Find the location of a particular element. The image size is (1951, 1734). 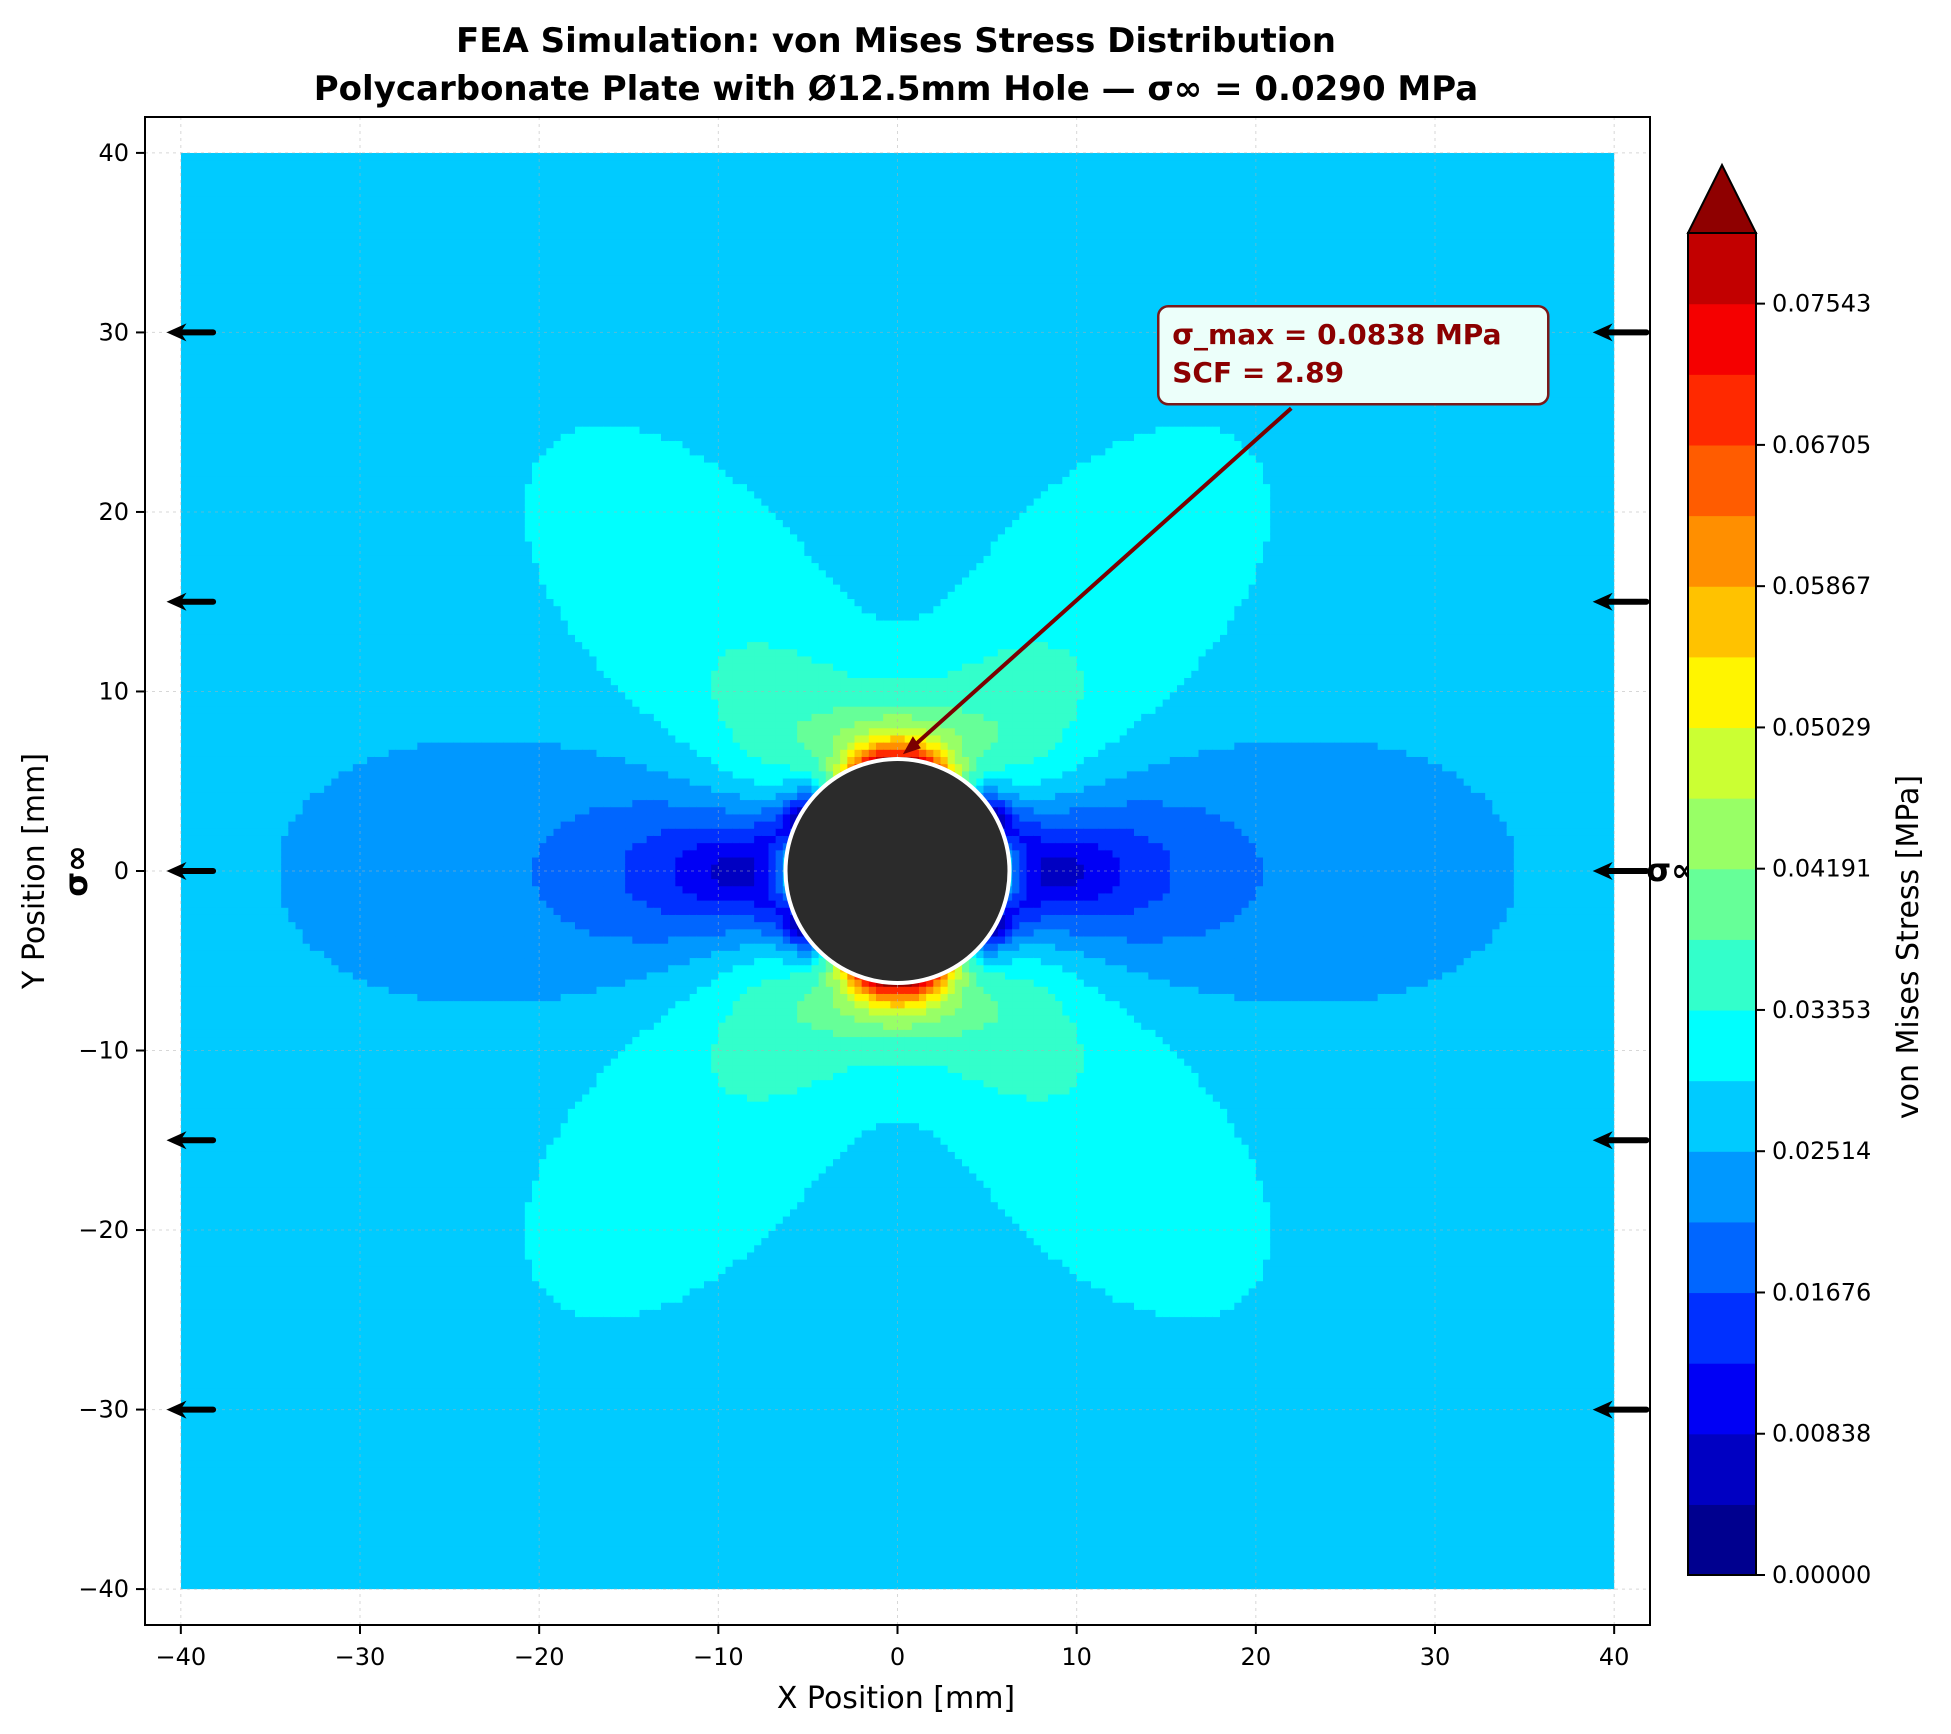

contour-cell-1960 is located at coordinates (249, 437).